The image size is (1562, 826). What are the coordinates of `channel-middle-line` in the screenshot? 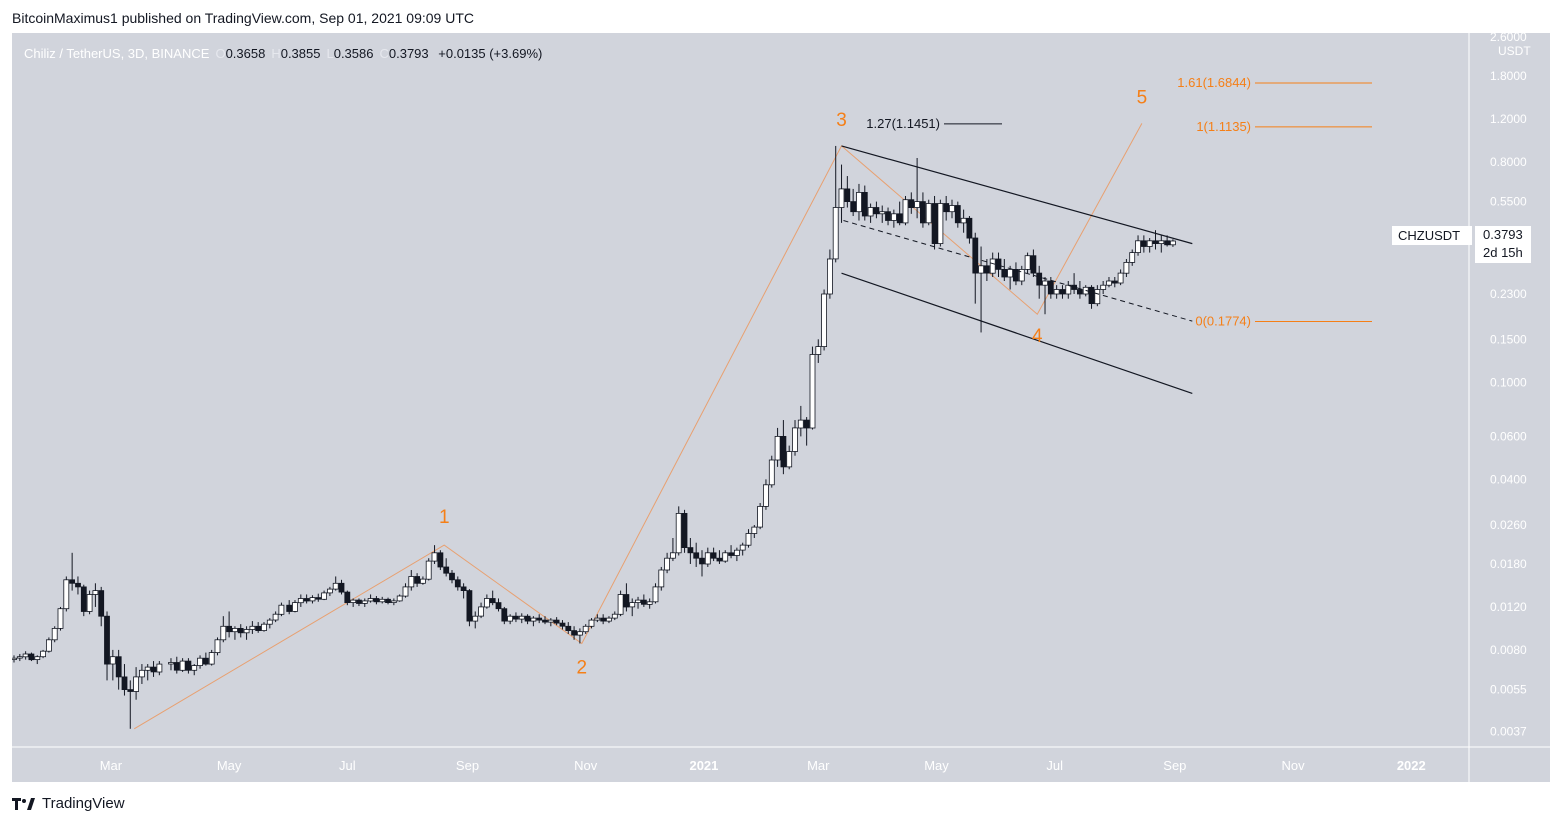 It's located at (1018, 271).